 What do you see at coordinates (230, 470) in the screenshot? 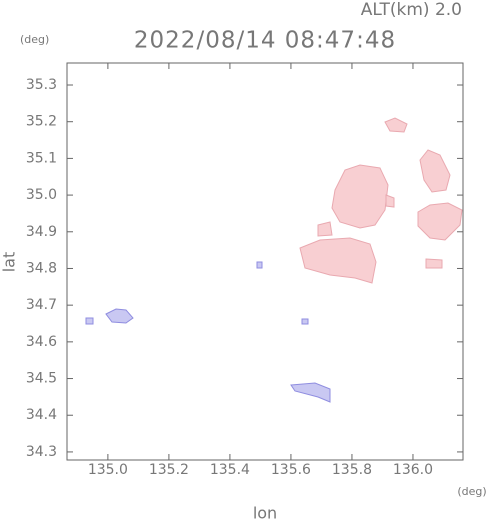
I see `x-tick-label: 135.4` at bounding box center [230, 470].